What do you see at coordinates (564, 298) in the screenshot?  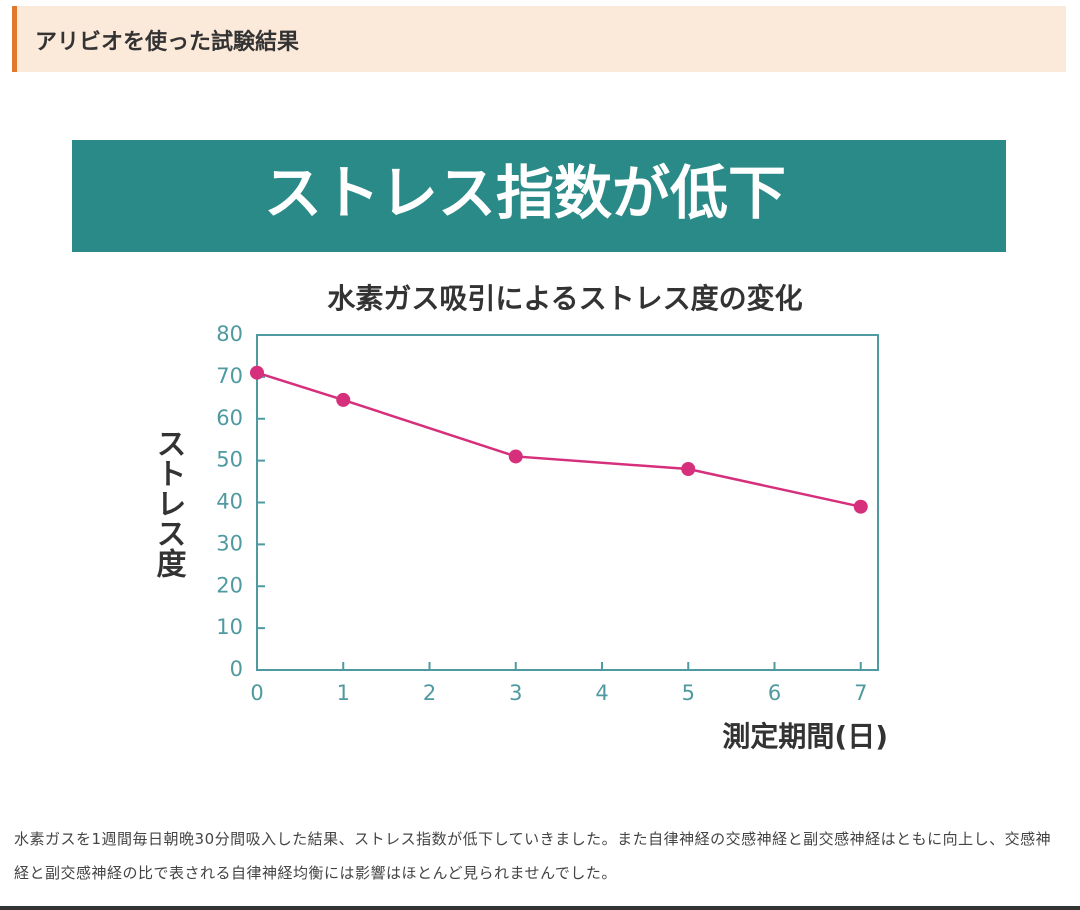 I see `chart-title: 水素ガス吸引によるストレス度の変化` at bounding box center [564, 298].